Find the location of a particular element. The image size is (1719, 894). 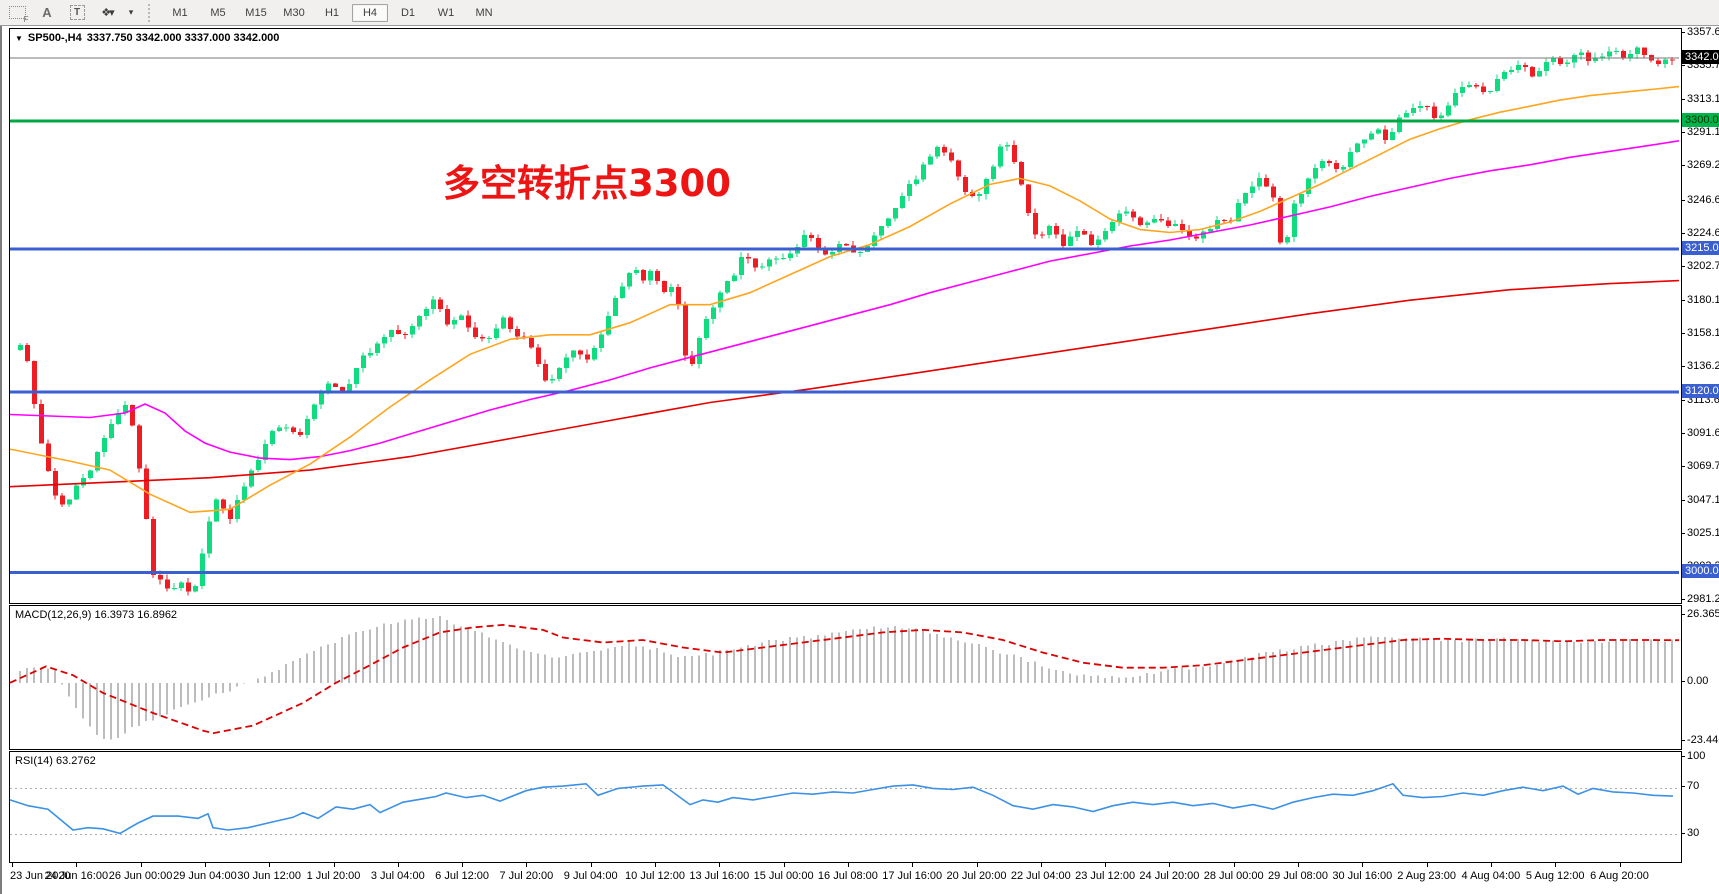

time-axis-label: 6 Jul 12:00 is located at coordinates (462, 876).